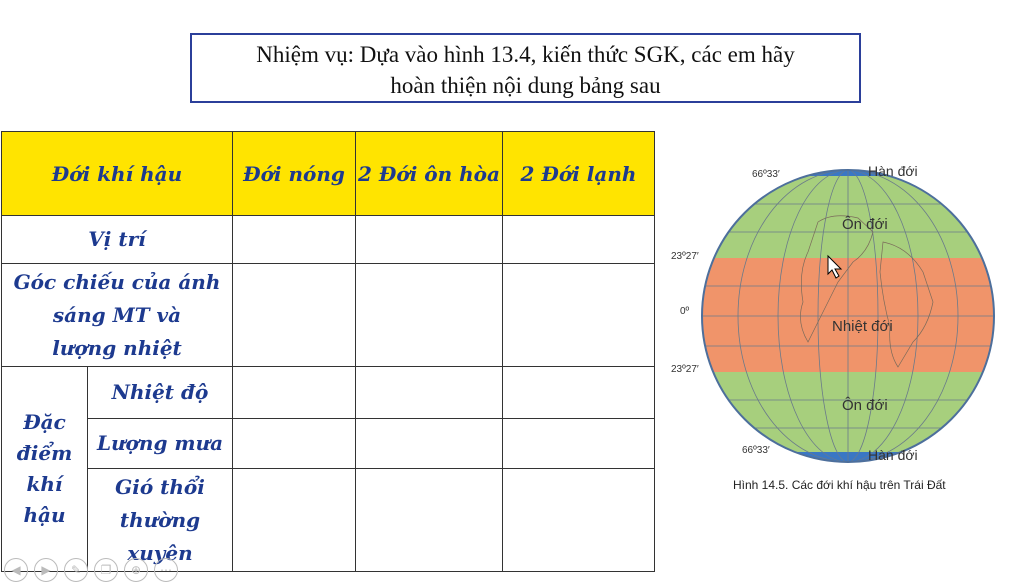 The height and width of the screenshot is (588, 1024). I want to click on lat-equator: 0º, so click(685, 311).